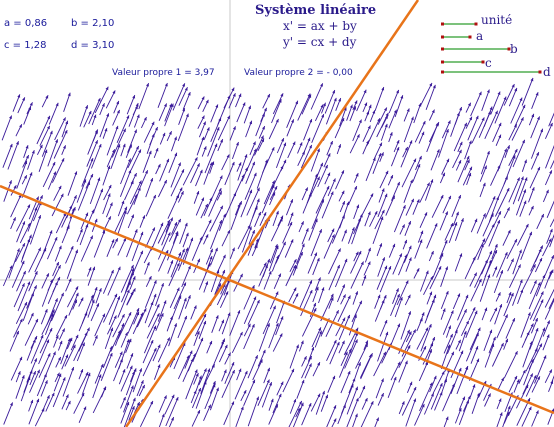 The image size is (554, 427). Describe the element at coordinates (491, 48) in the screenshot. I see `parameter-segments` at that location.